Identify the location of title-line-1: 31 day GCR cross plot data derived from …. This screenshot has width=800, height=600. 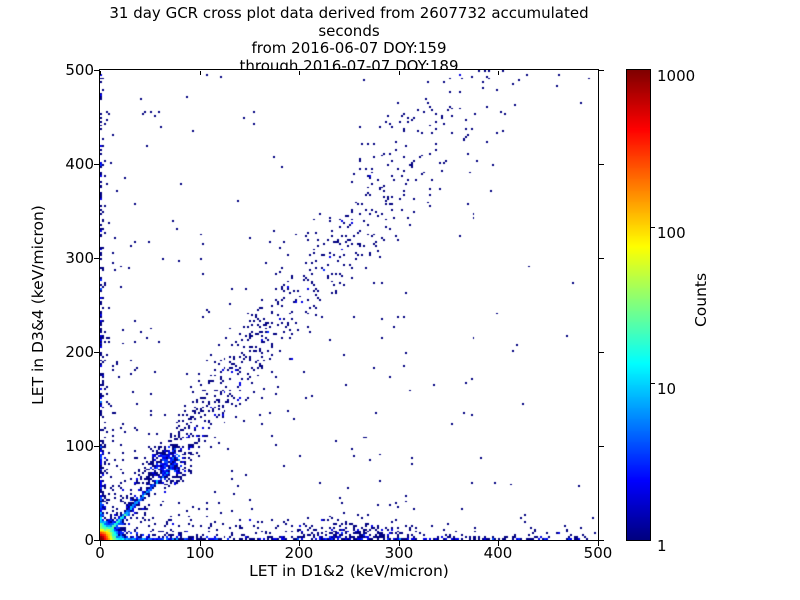
(349, 22).